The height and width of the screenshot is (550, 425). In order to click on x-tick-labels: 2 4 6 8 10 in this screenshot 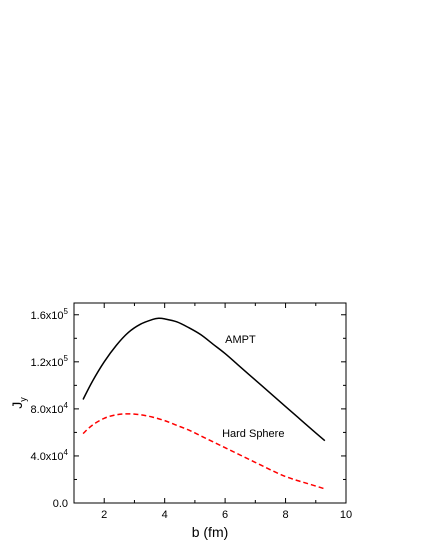, I will do `click(226, 515)`.